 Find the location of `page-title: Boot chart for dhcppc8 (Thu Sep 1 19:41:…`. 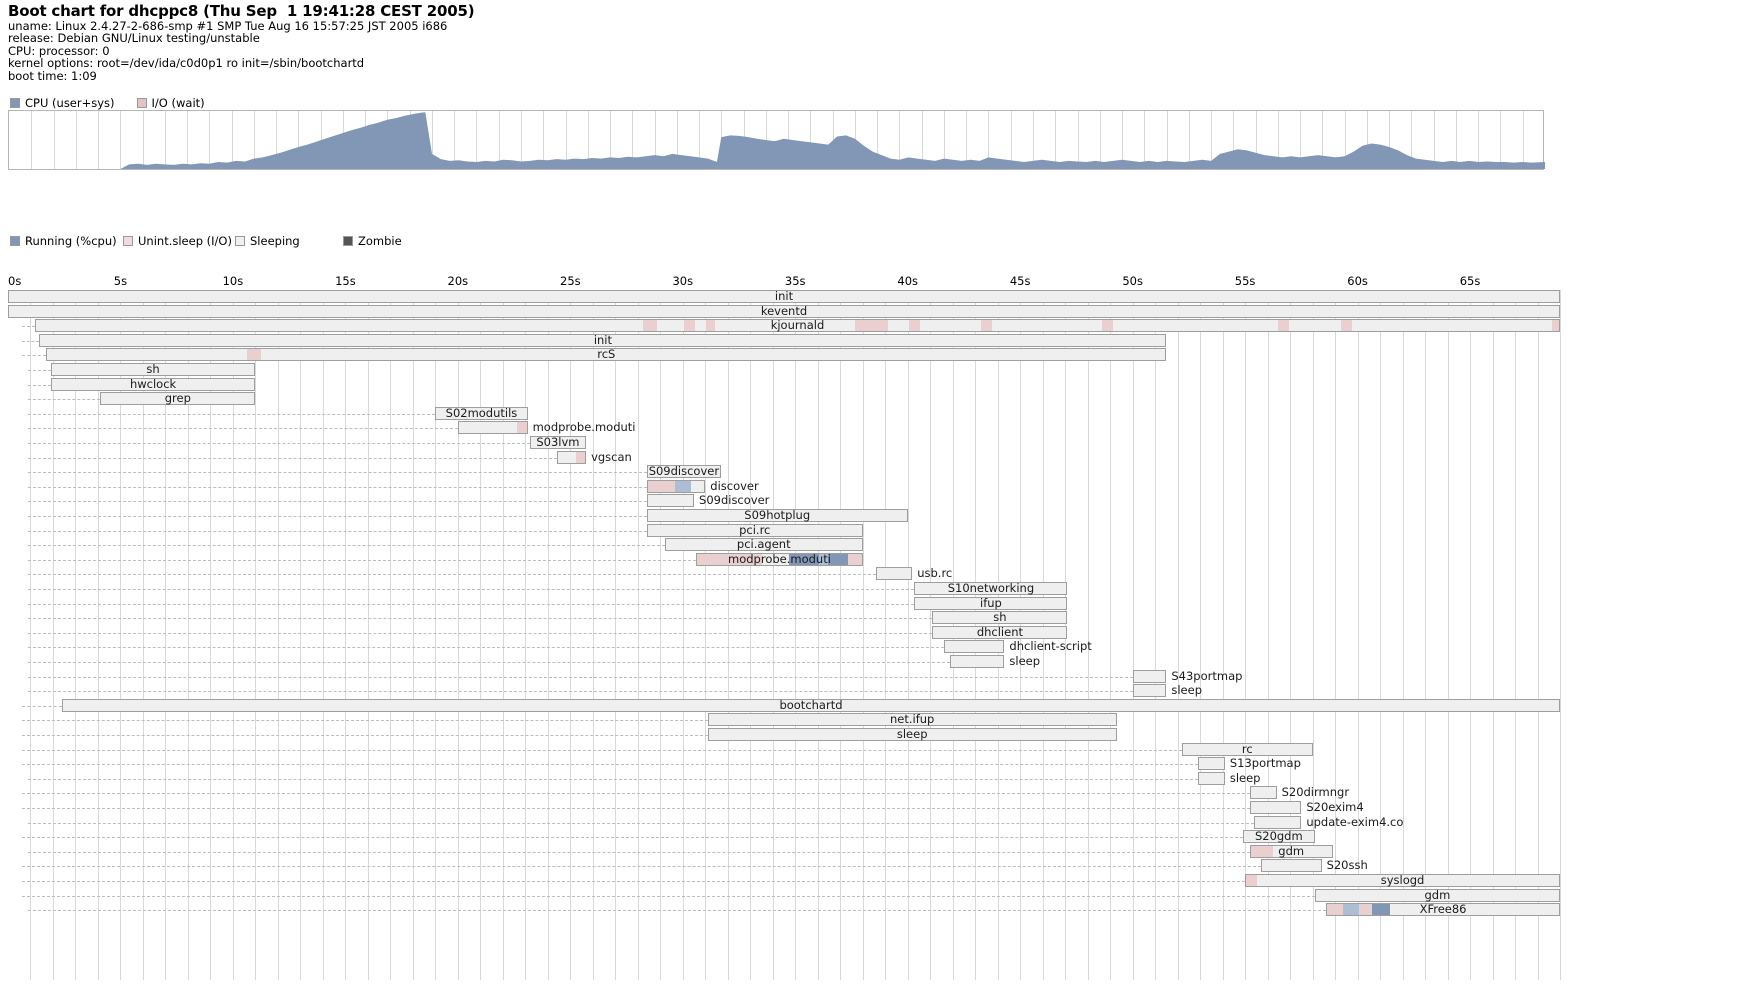

page-title: Boot chart for dhcppc8 (Thu Sep 1 19:41:… is located at coordinates (241, 11).